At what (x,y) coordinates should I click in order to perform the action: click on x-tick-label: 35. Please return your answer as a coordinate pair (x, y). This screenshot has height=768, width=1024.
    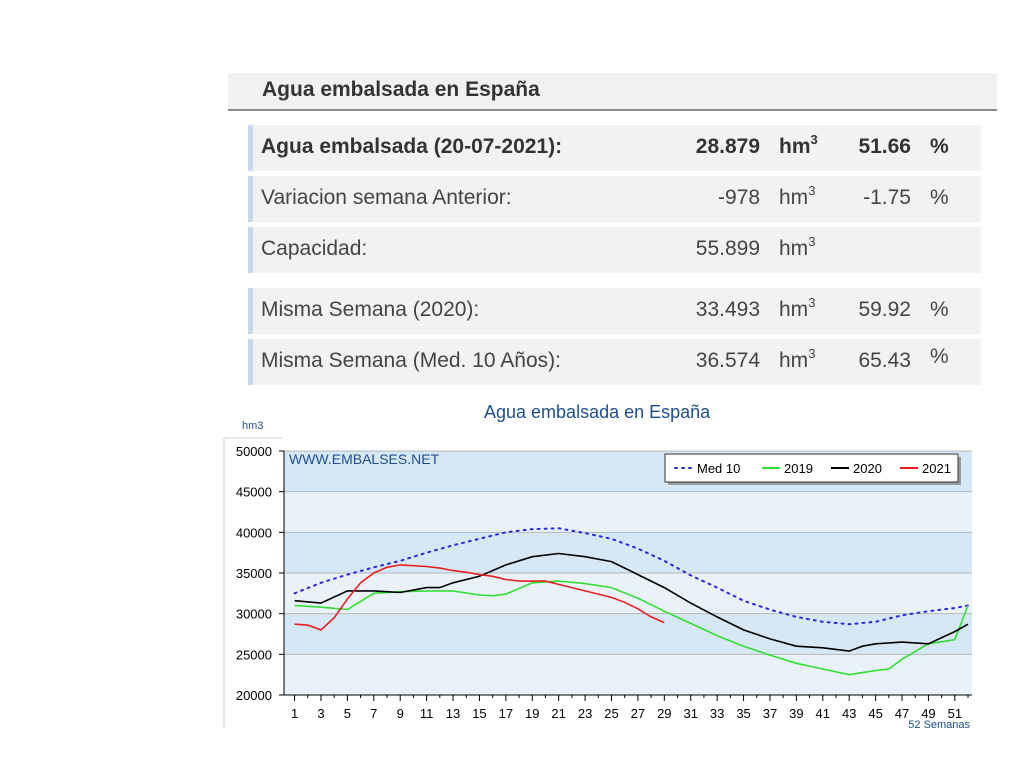
    Looking at the image, I should click on (743, 713).